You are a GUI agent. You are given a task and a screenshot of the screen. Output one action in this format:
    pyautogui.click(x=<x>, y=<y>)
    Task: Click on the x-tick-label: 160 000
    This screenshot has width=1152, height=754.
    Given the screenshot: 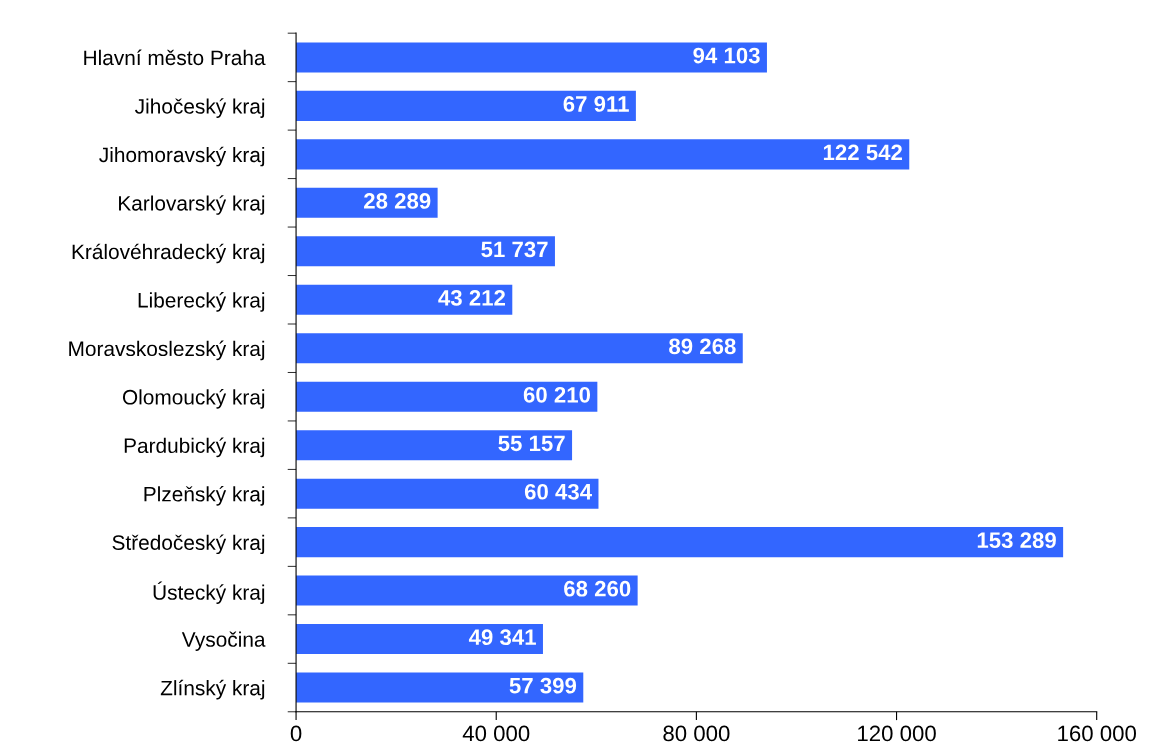 What is the action you would take?
    pyautogui.click(x=1097, y=733)
    